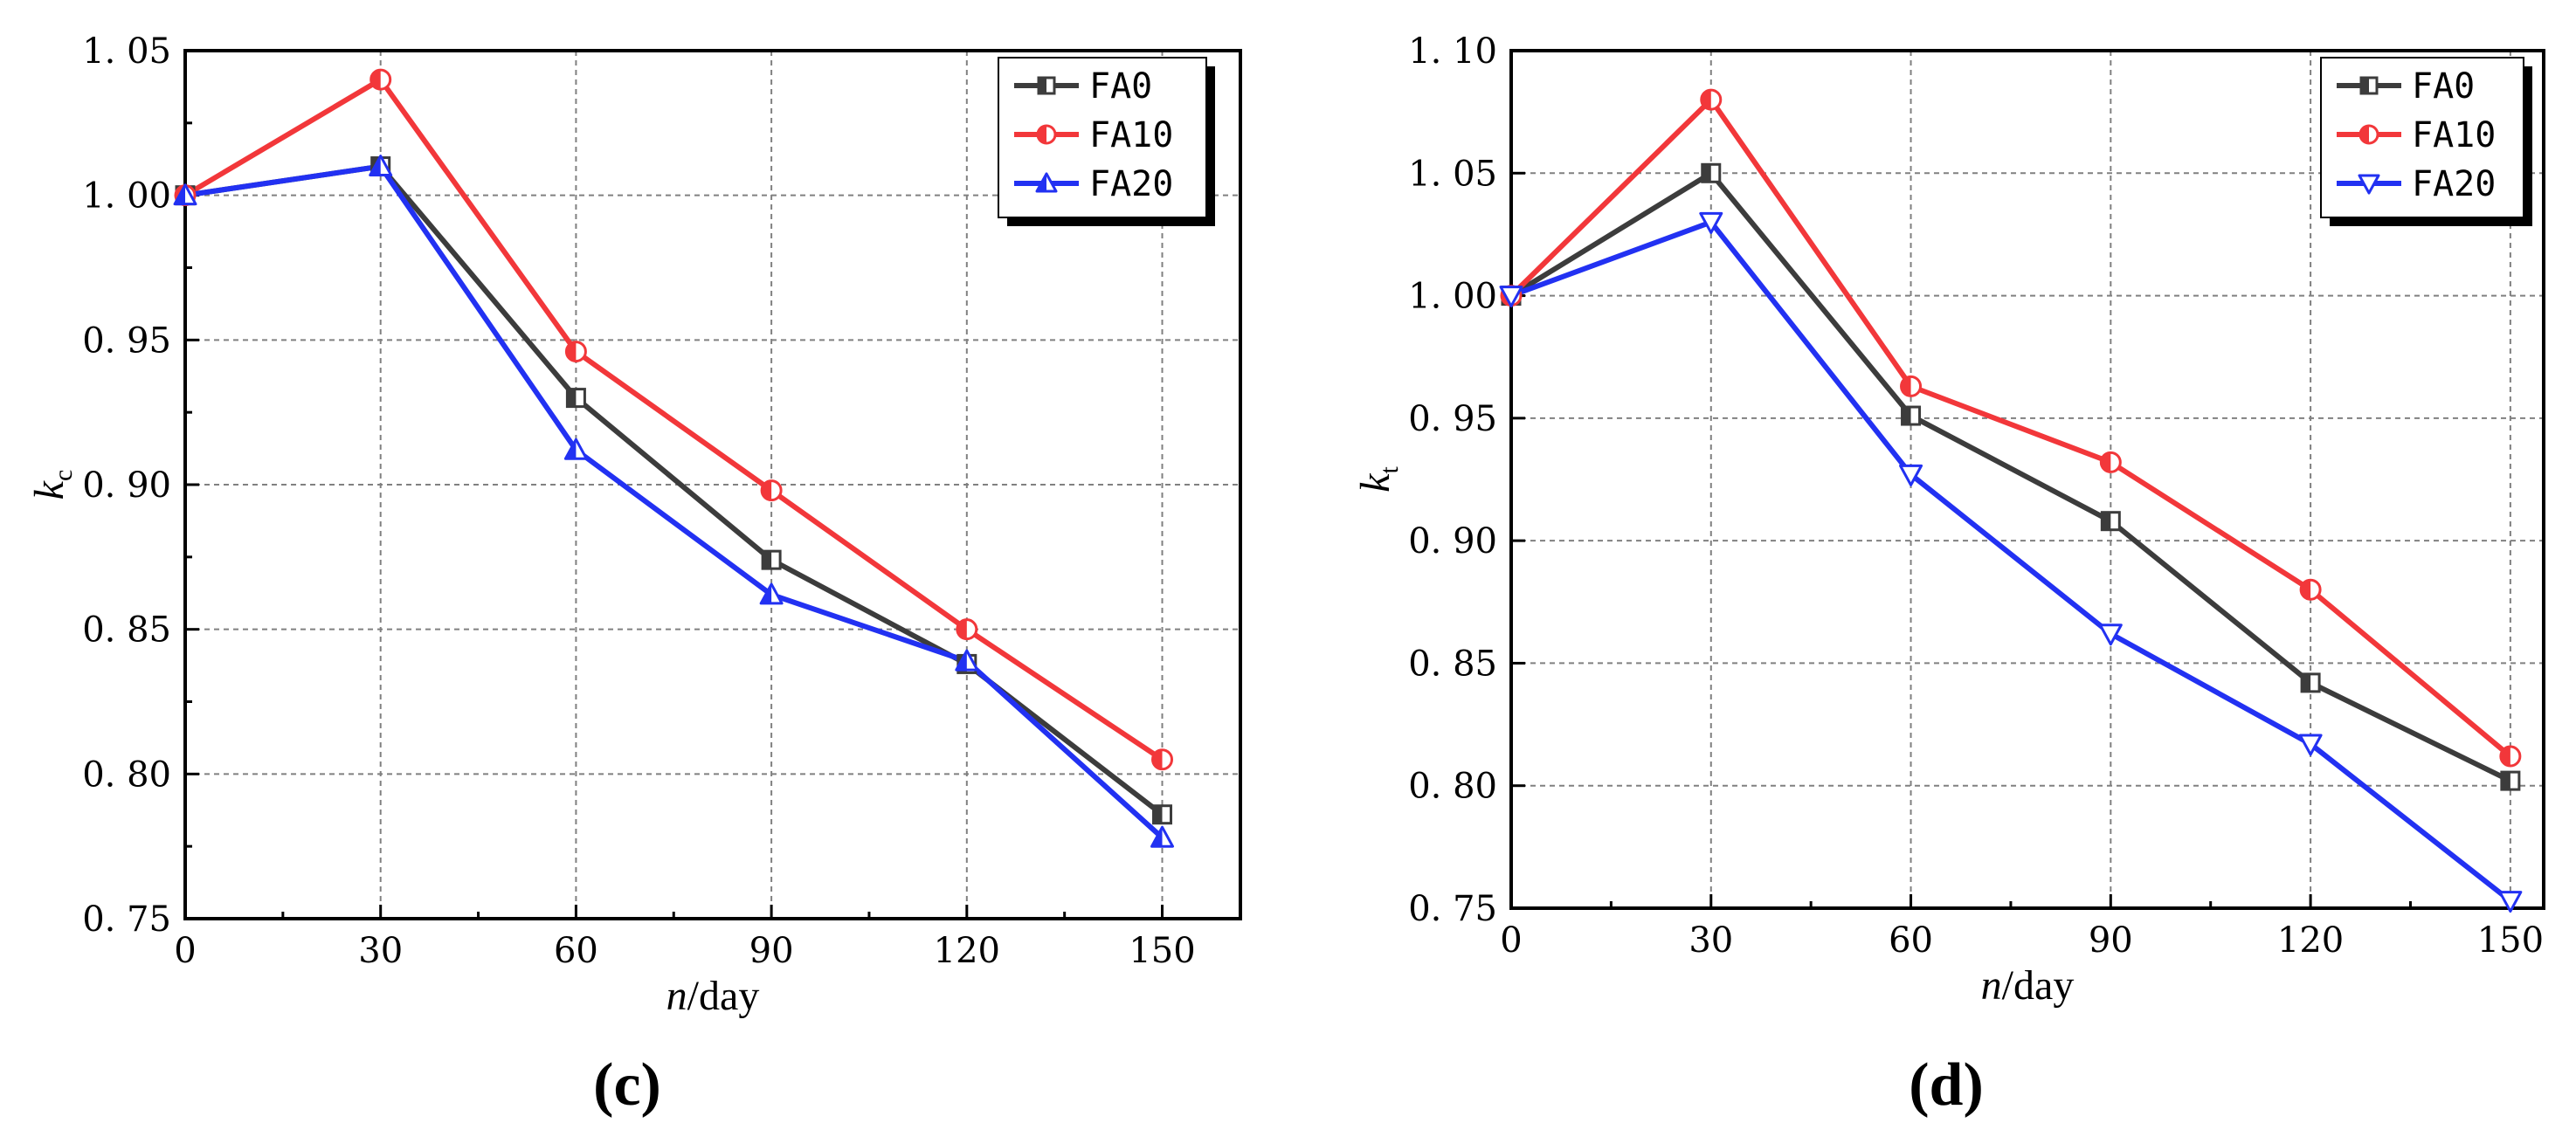 Image resolution: width=2576 pixels, height=1130 pixels. What do you see at coordinates (767, 490) in the screenshot?
I see `point-c-FA10-3-fill` at bounding box center [767, 490].